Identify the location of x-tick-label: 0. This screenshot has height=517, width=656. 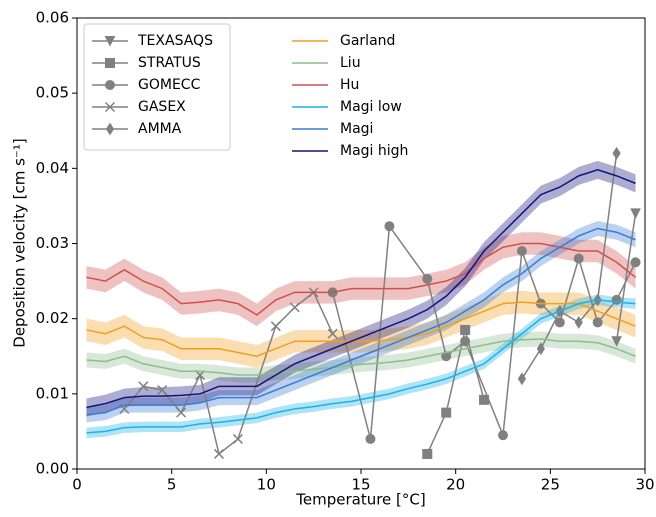
(77, 485).